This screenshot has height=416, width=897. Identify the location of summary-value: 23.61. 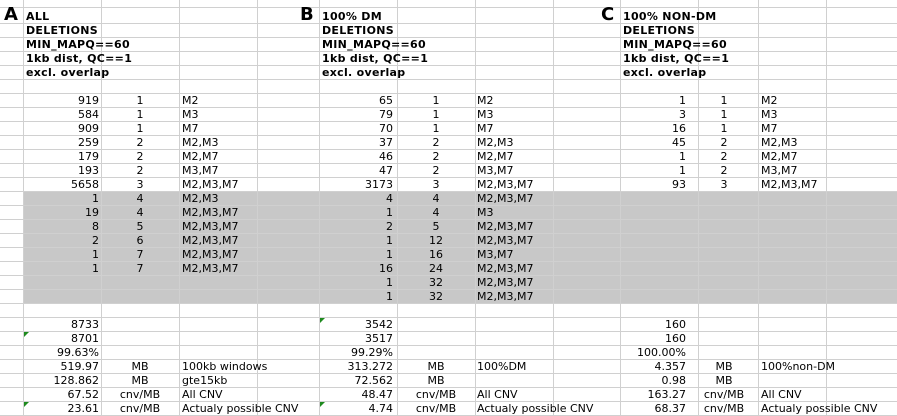
(83, 408).